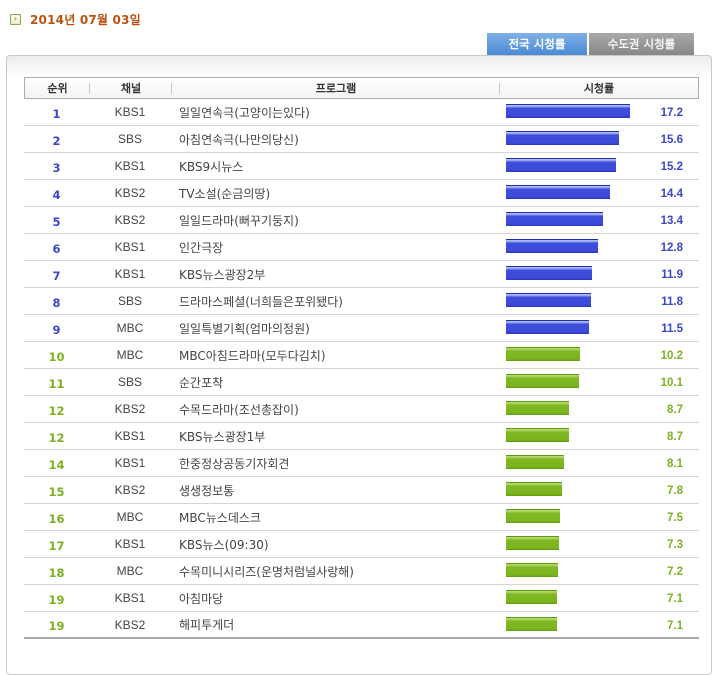  Describe the element at coordinates (601, 274) in the screenshot. I see `rating-cell: 11.9` at that location.